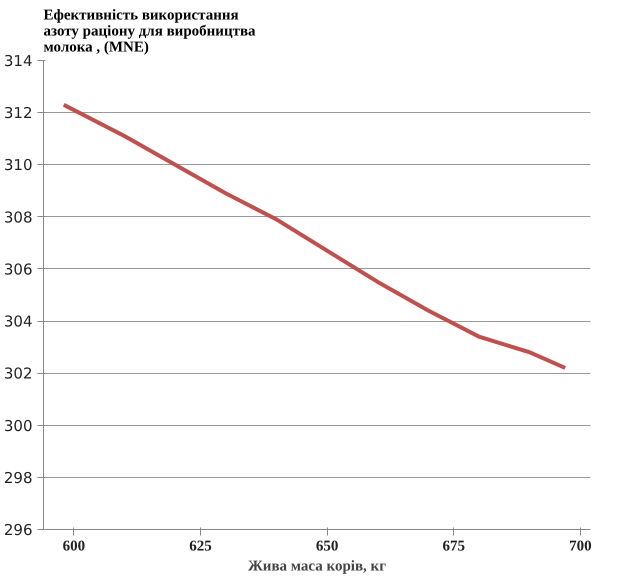  Describe the element at coordinates (327, 546) in the screenshot. I see `x-tick-label: 650` at that location.